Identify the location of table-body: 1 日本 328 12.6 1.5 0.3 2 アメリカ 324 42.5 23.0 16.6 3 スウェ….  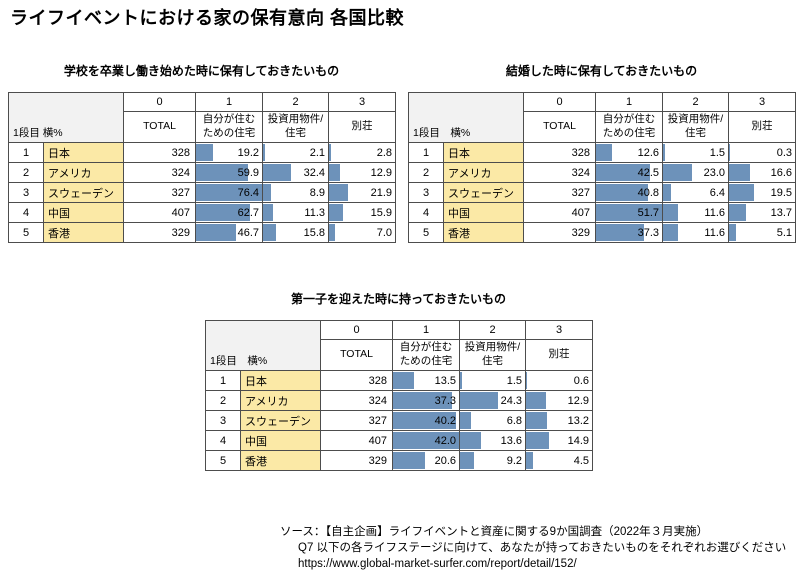
(602, 192).